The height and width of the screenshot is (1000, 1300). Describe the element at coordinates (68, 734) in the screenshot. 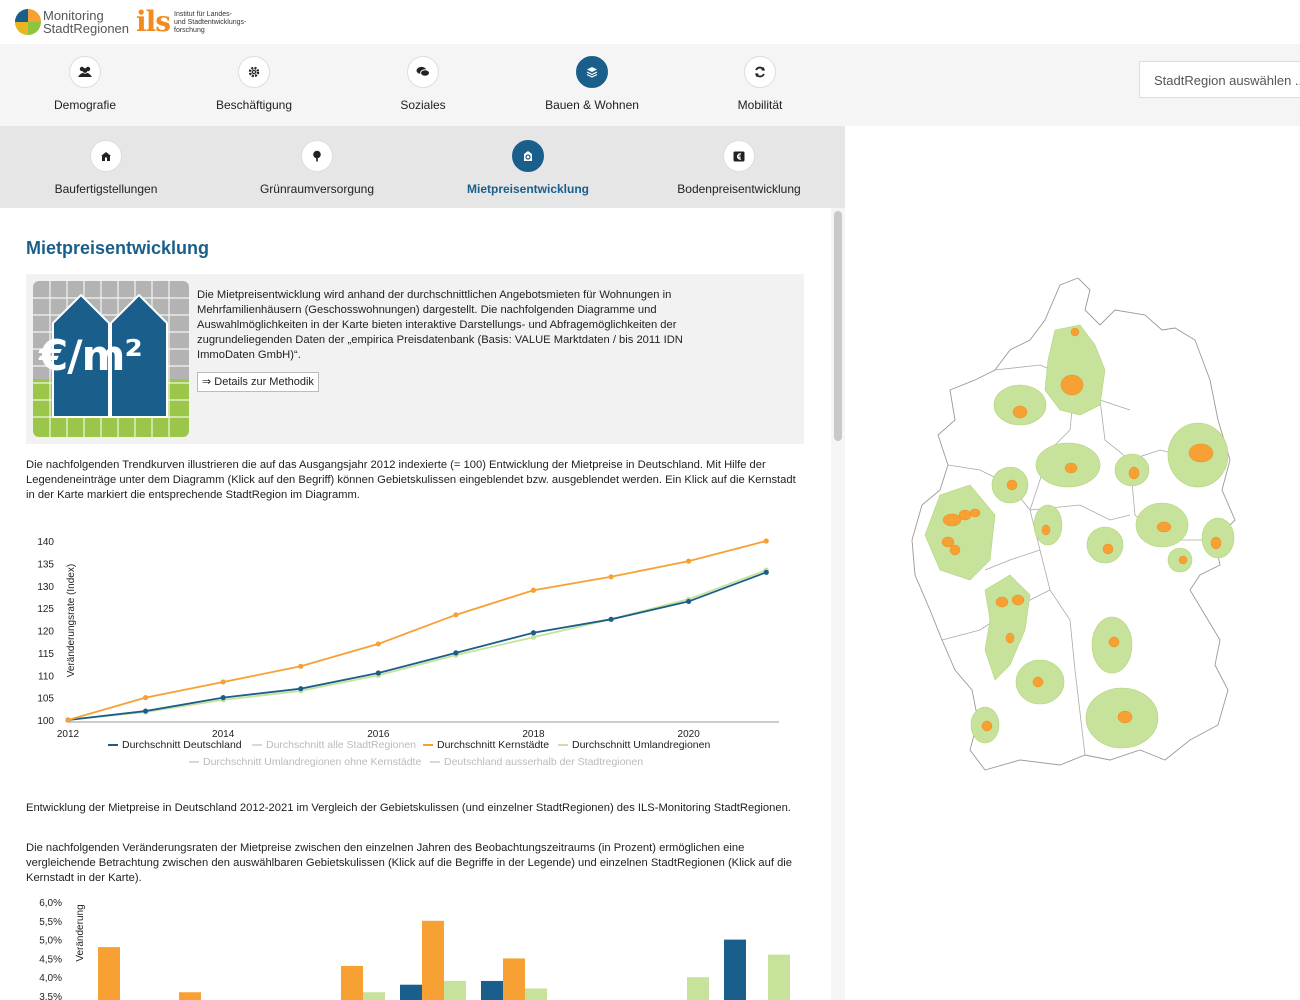

I see `x-tick-label: 2012` at that location.